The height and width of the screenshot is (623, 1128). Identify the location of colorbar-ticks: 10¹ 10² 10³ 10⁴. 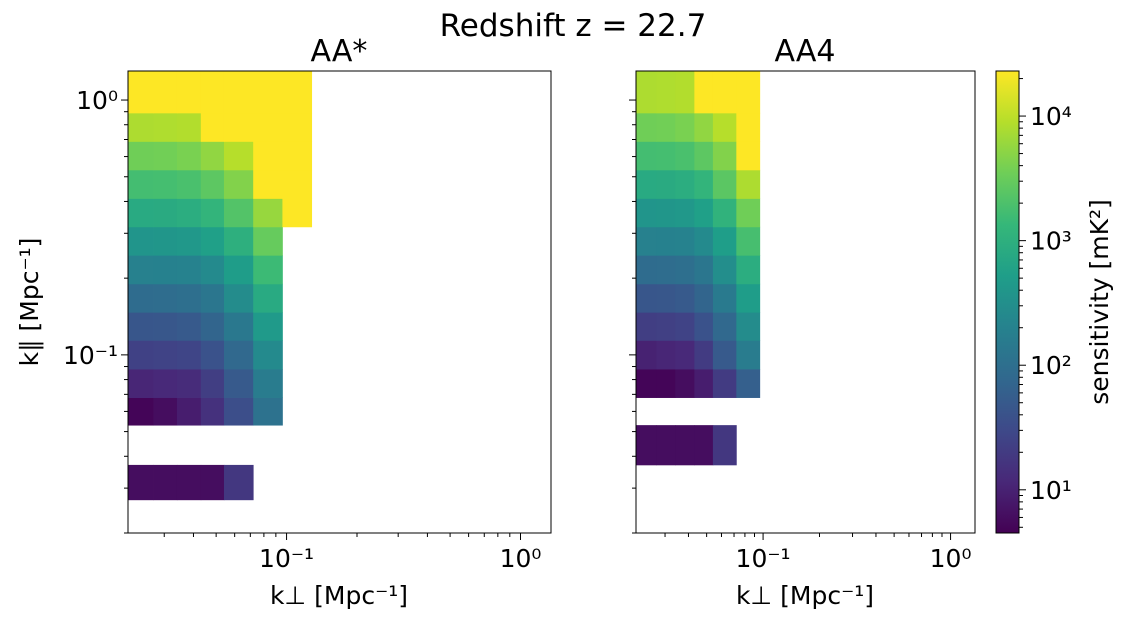
(1045, 303).